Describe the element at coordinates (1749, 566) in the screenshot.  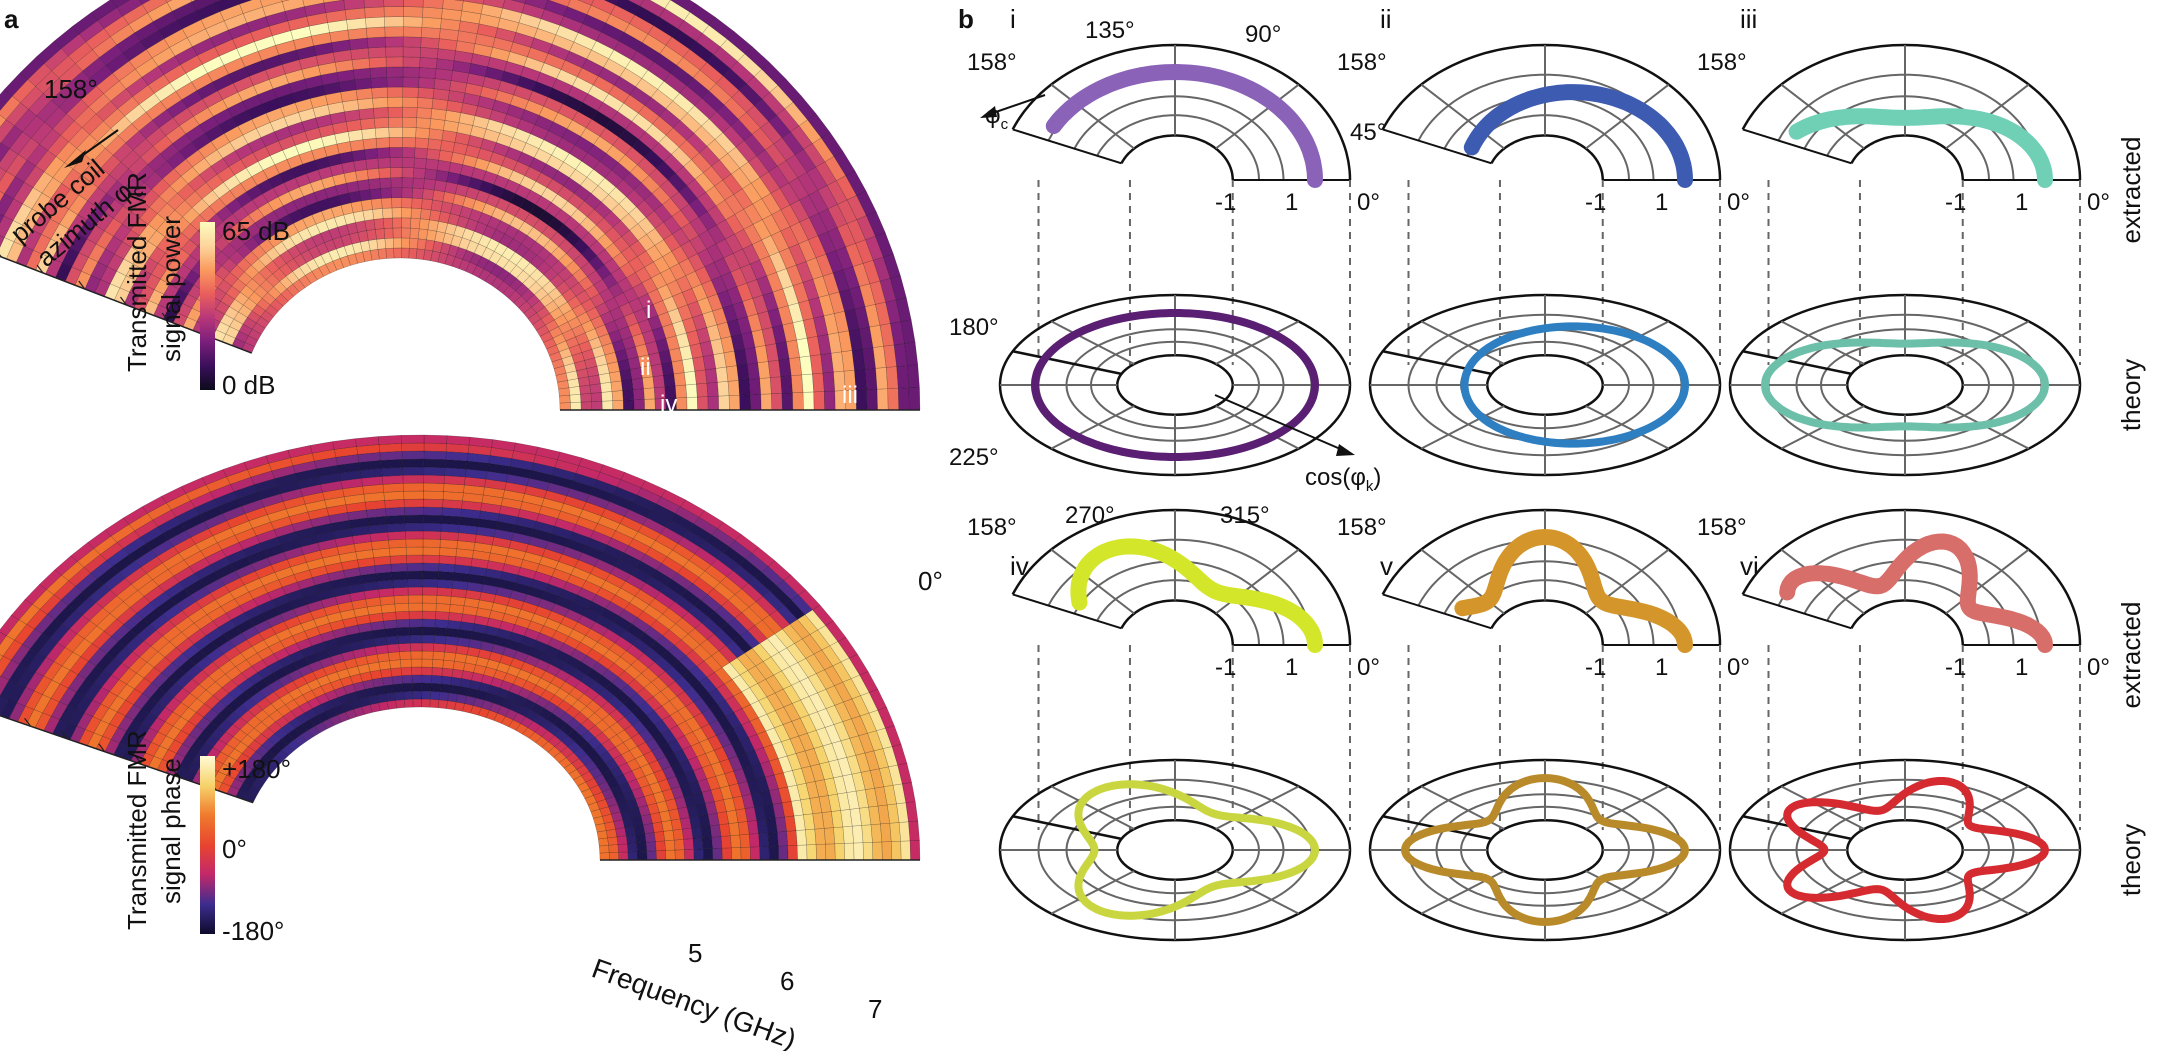
I see `mode-id-label: vi` at that location.